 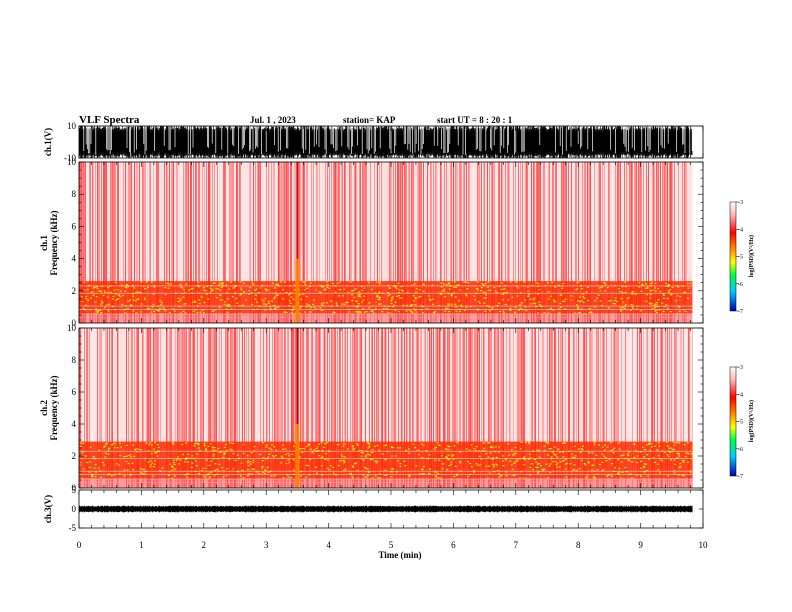 I want to click on ch3-ytick-label: 0, so click(x=74, y=509).